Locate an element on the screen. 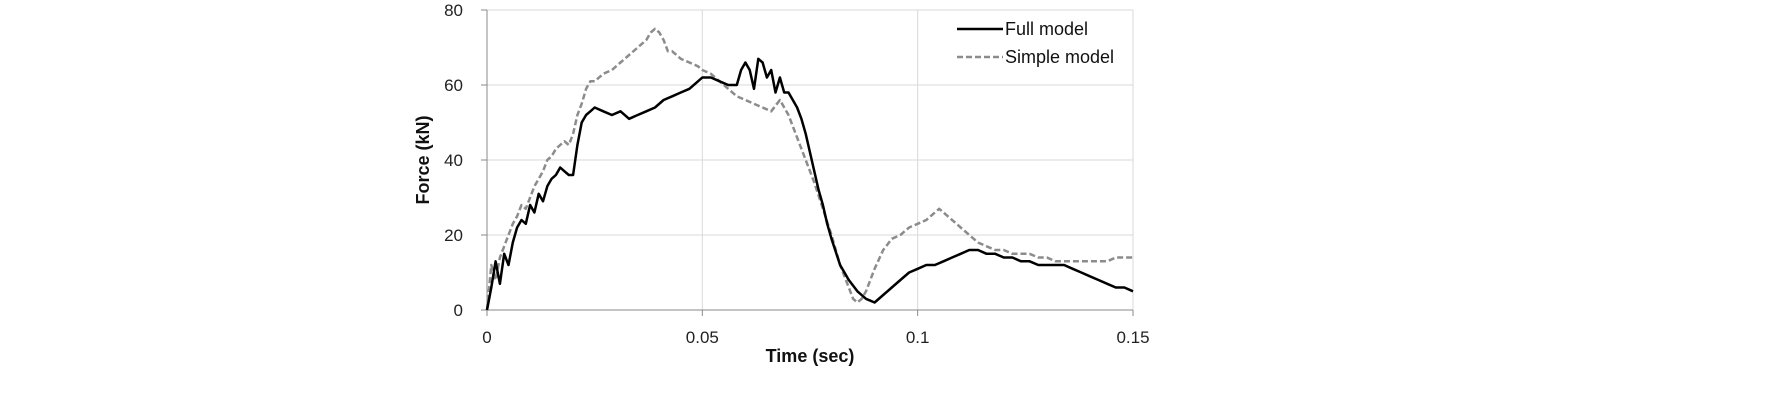 The width and height of the screenshot is (1772, 416). x-tick-label: 0.15 is located at coordinates (1132, 337).